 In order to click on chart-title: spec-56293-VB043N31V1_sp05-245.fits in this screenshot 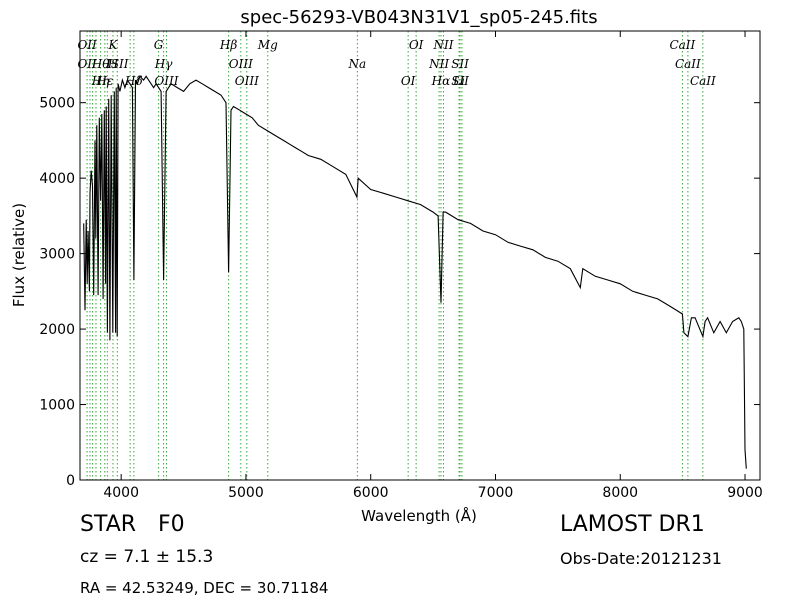, I will do `click(418, 17)`.